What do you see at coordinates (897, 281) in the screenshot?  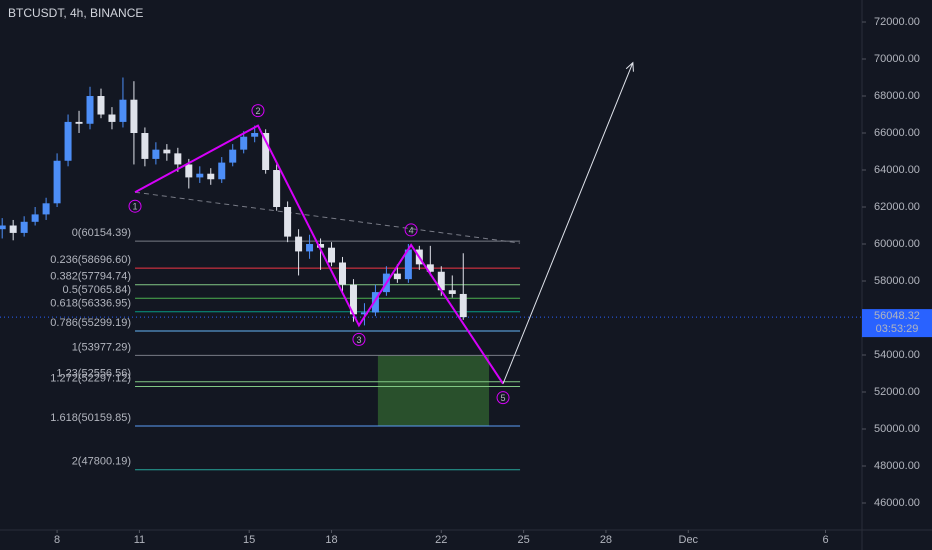 I see `y-tick-label: 58000.00` at bounding box center [897, 281].